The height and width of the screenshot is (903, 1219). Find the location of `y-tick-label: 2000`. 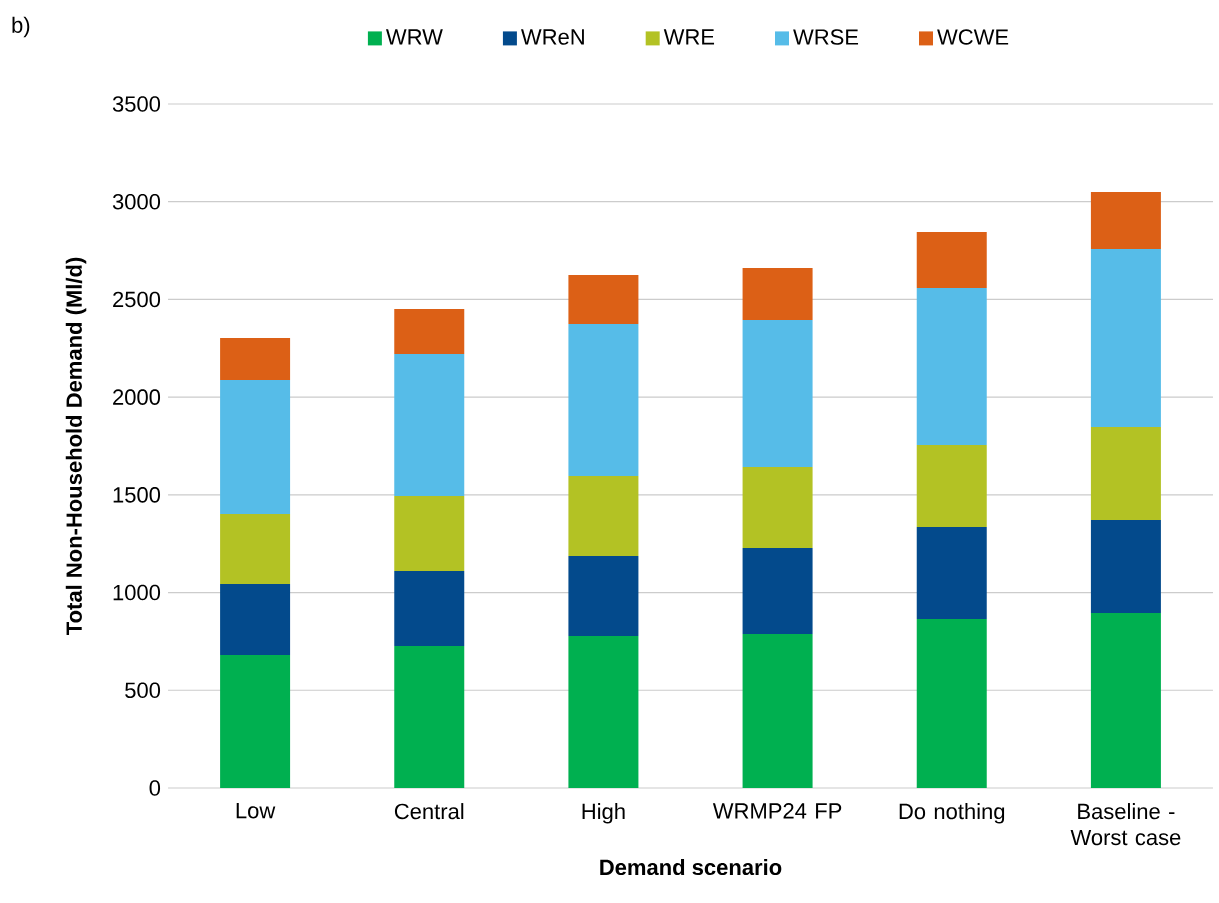

y-tick-label: 2000 is located at coordinates (137, 397).